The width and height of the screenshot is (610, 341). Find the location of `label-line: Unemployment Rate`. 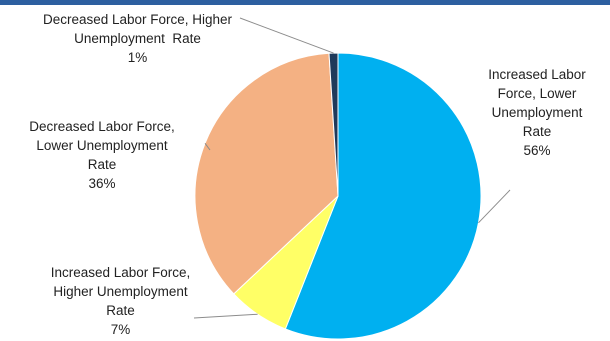

label-line: Unemployment Rate is located at coordinates (137, 38).